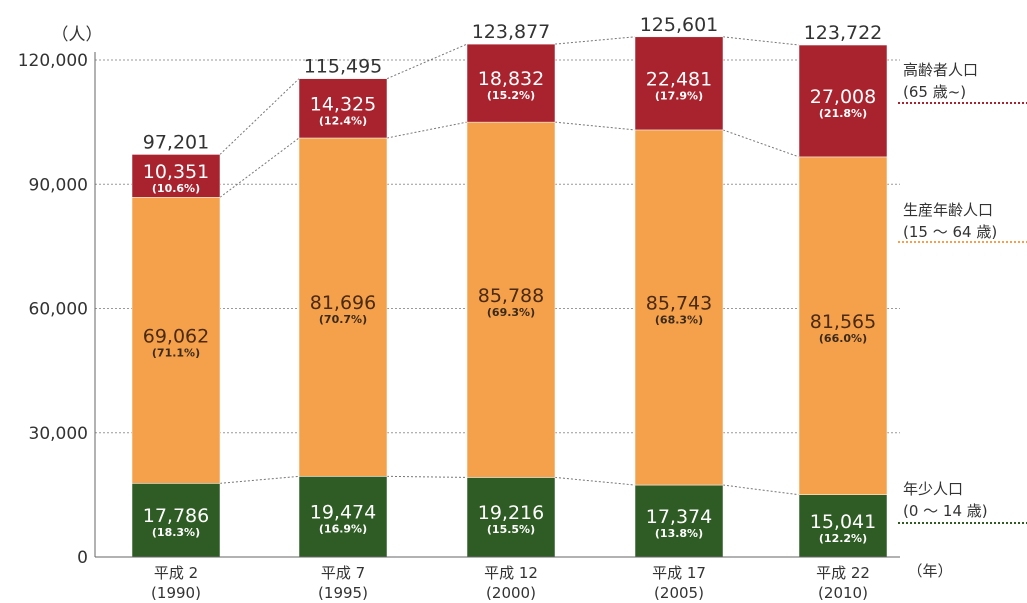  I want to click on segment-percent-label: (12.2%), so click(843, 538).